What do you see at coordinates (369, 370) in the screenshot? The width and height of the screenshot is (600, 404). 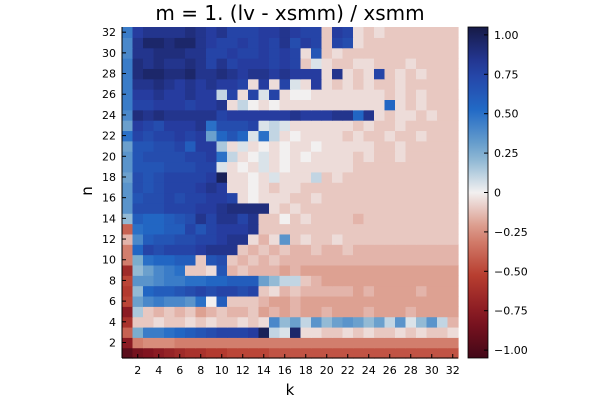 I see `x-tick-label: 24` at bounding box center [369, 370].